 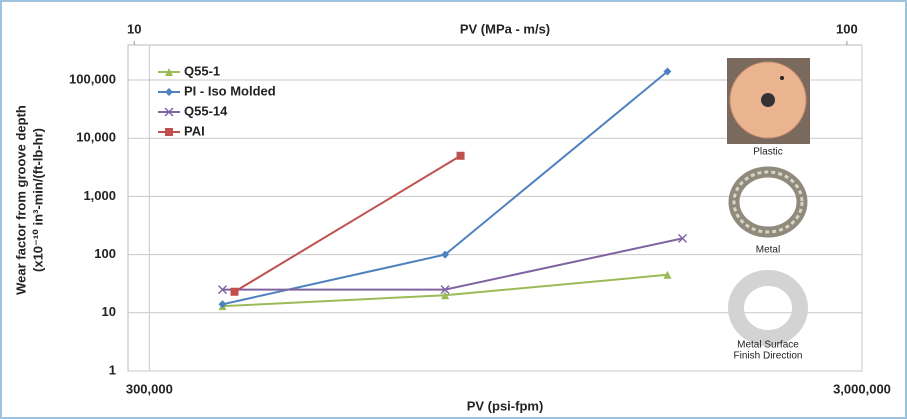 What do you see at coordinates (109, 311) in the screenshot?
I see `y-tick-label: 10` at bounding box center [109, 311].